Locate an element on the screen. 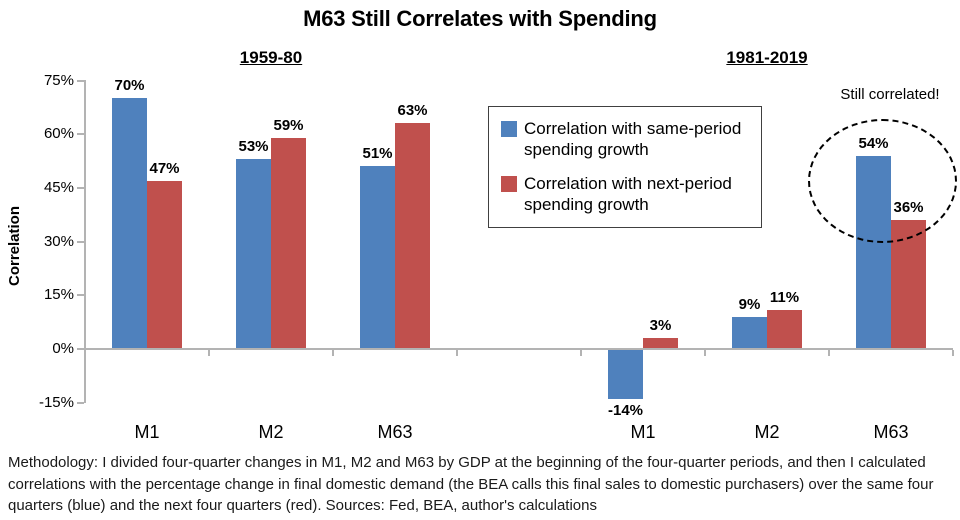 The height and width of the screenshot is (520, 960). bar-value-label: 59% is located at coordinates (288, 125).